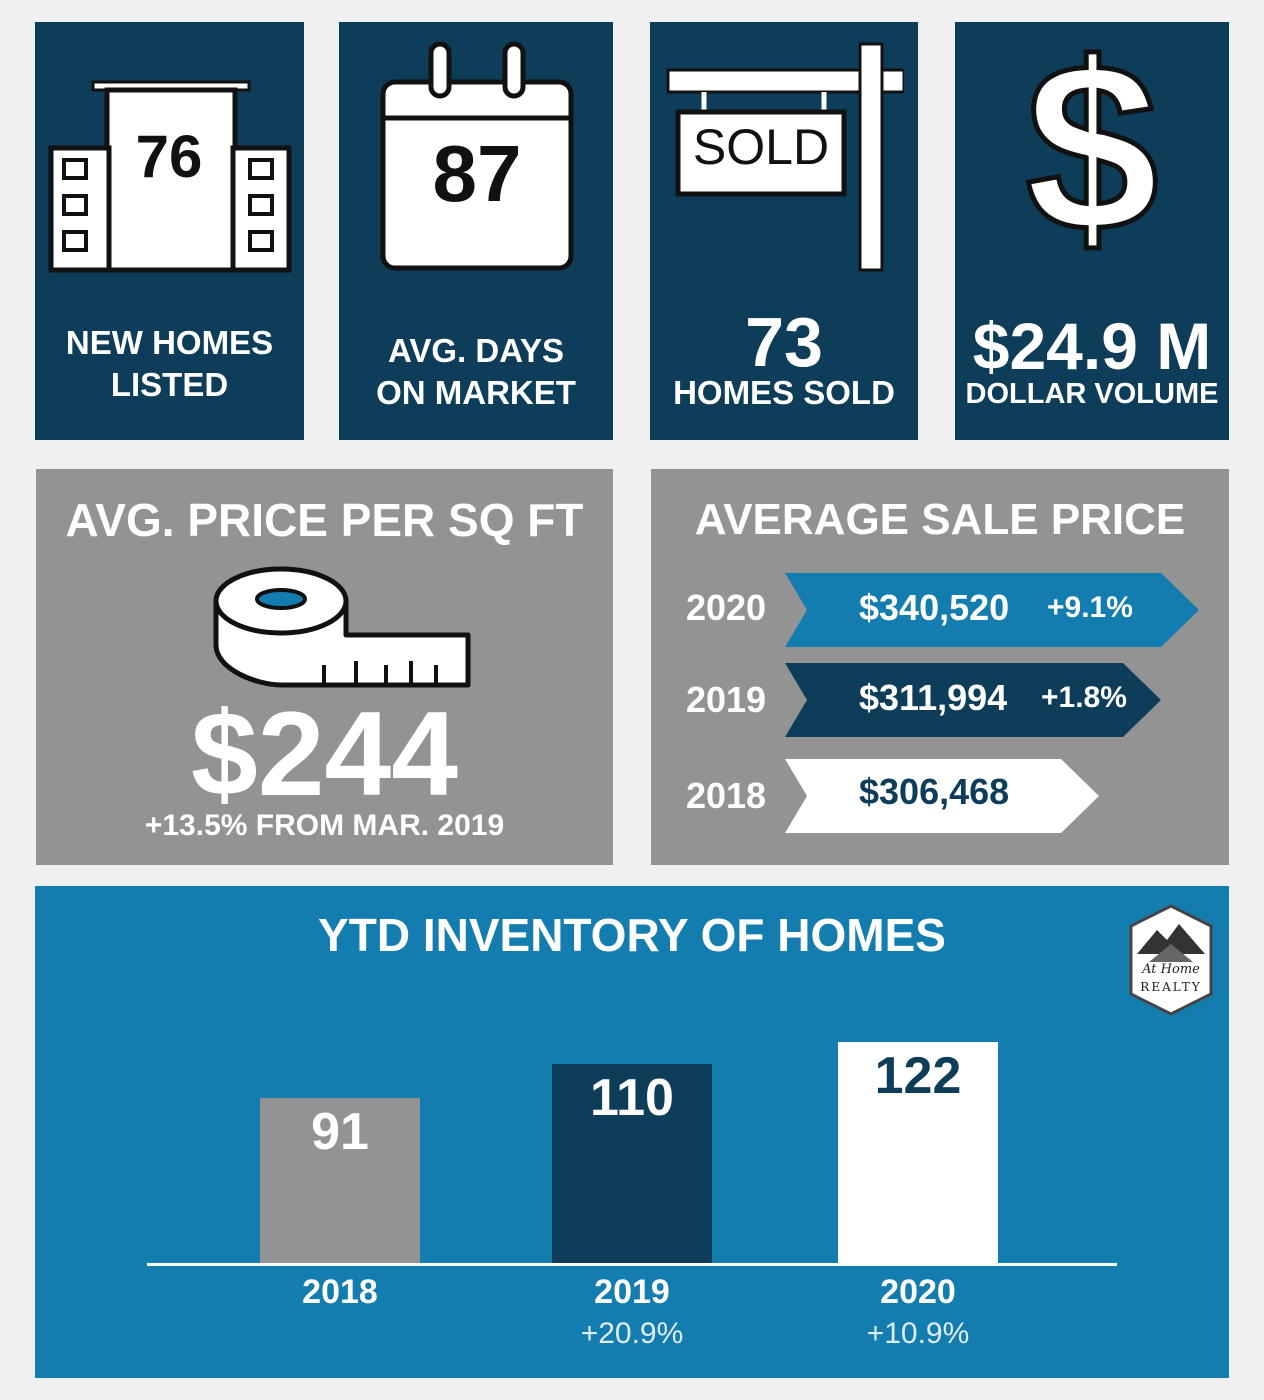 The image size is (1264, 1400). Describe the element at coordinates (342, 627) in the screenshot. I see `tape-measure-icon` at that location.